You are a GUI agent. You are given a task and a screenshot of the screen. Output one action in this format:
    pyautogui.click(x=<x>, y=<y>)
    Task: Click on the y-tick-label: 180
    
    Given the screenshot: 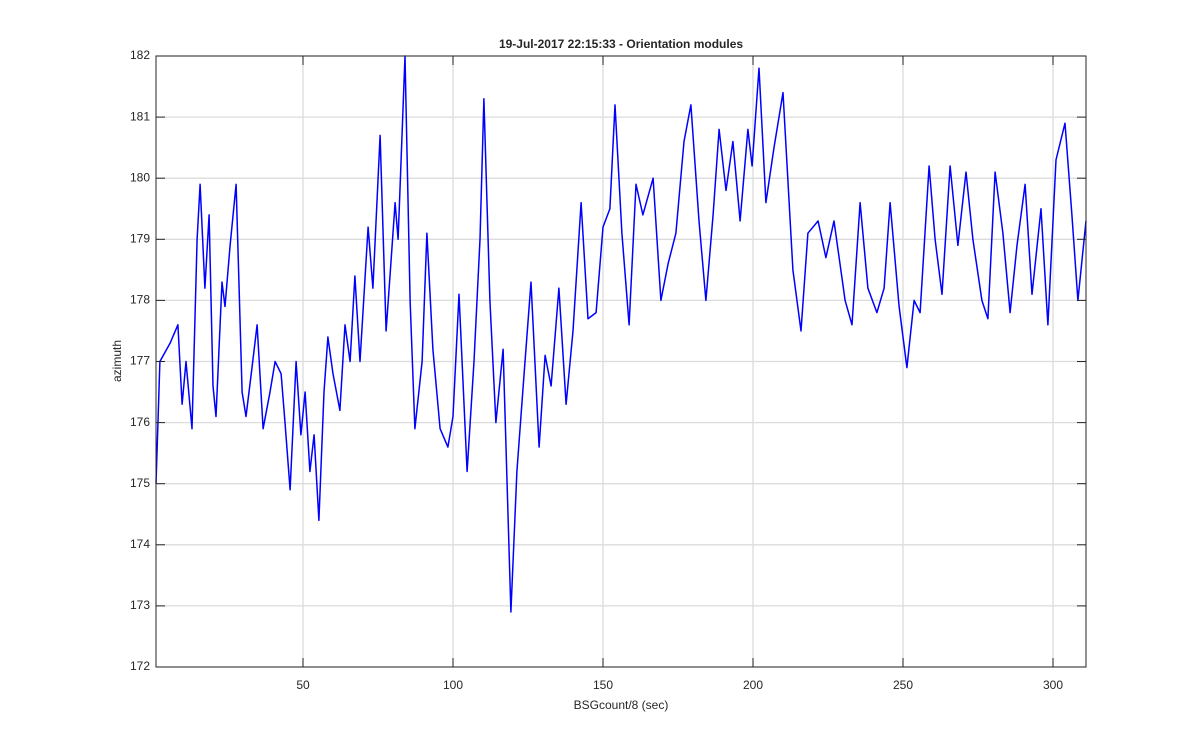 What is the action you would take?
    pyautogui.click(x=140, y=177)
    